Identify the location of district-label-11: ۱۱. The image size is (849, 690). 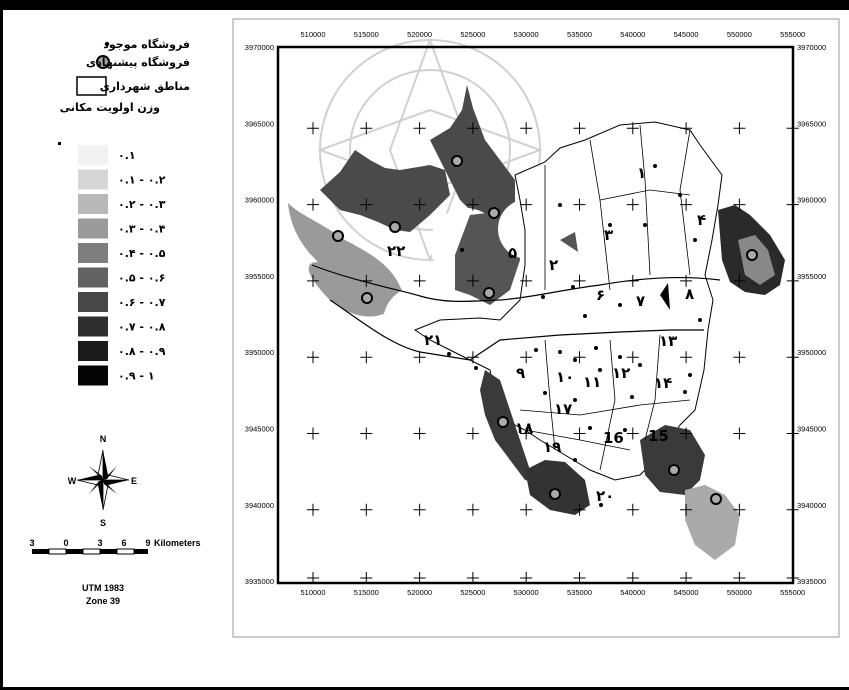
(592, 382).